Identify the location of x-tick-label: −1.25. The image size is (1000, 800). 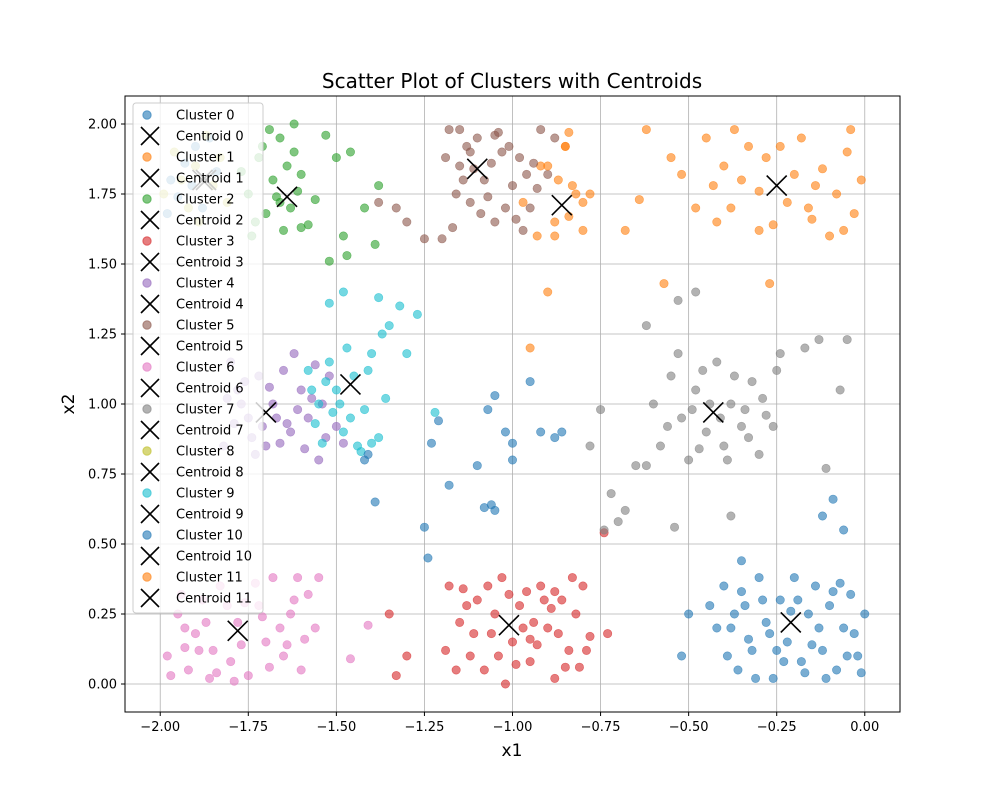
(425, 727).